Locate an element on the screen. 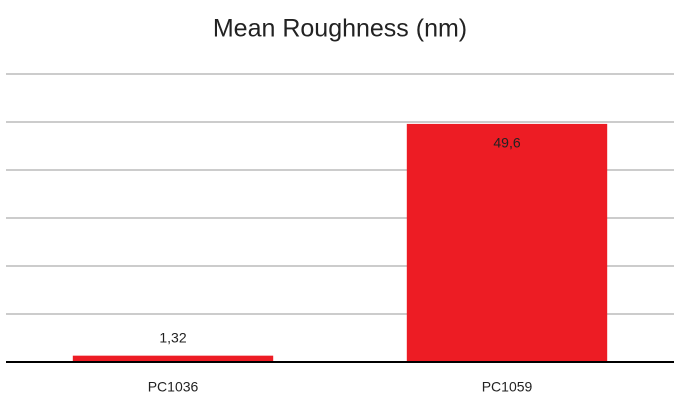  x-tick-label: PC1036 is located at coordinates (173, 387).